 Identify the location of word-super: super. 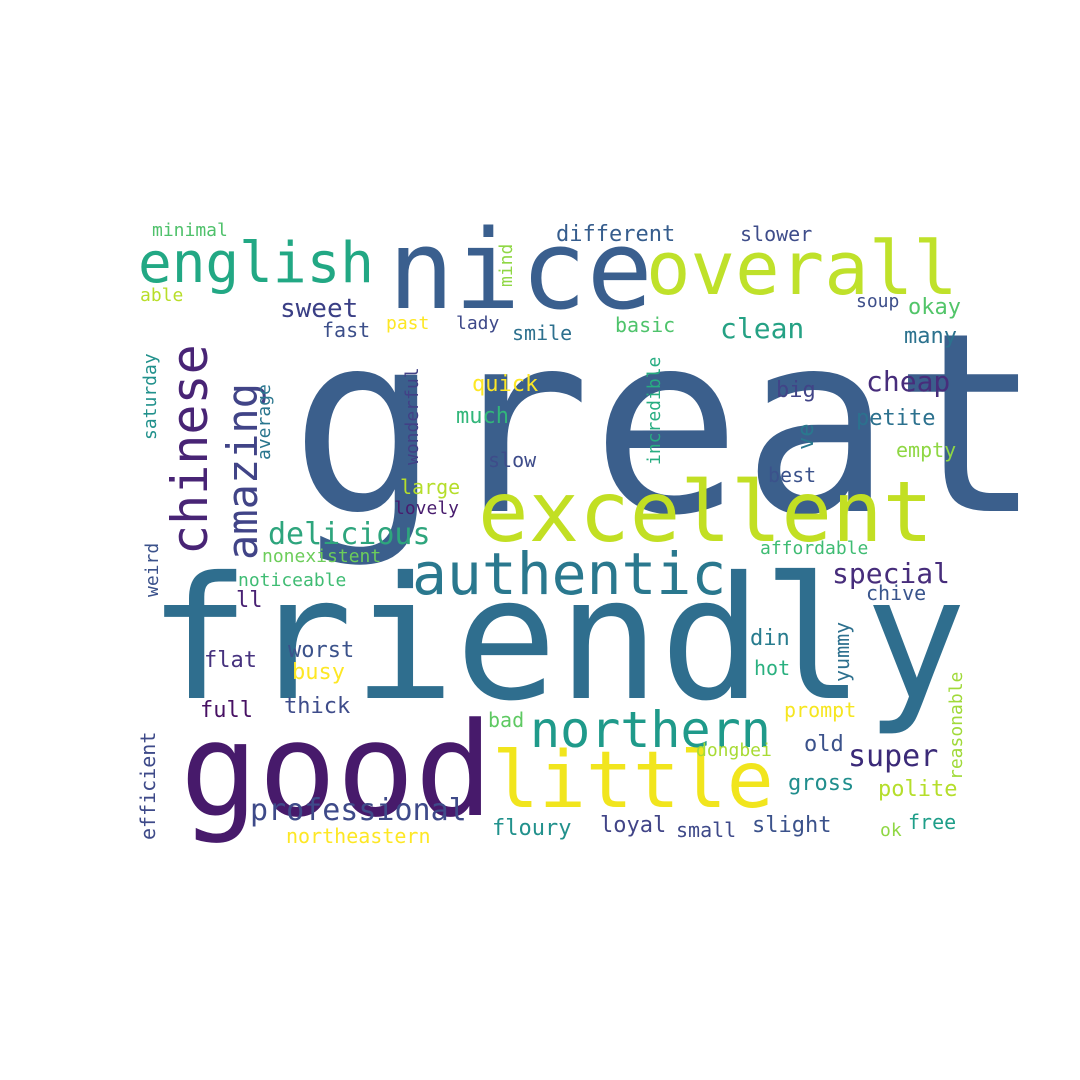
(893, 756).